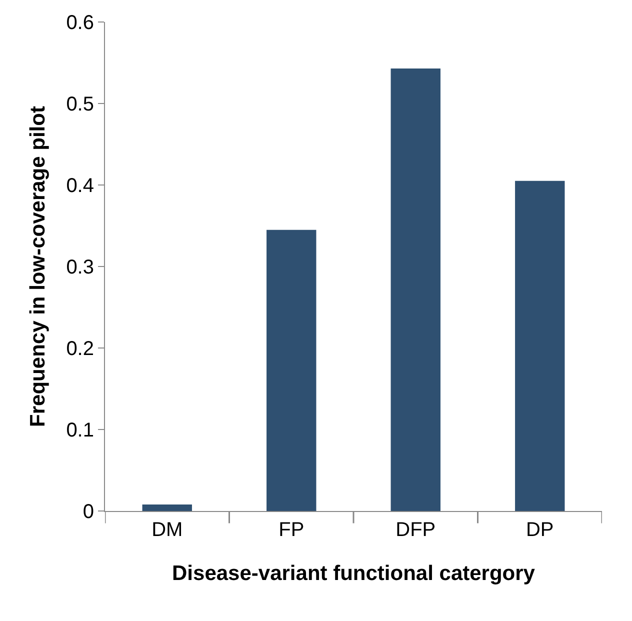  I want to click on y-axis-title: Frequency in low-coverage pilot, so click(38, 266).